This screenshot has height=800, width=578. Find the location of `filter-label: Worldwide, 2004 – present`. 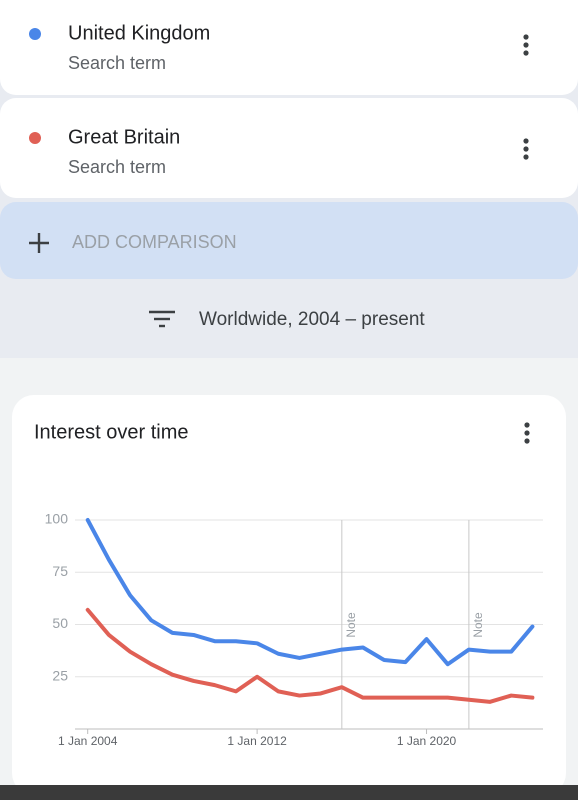

filter-label: Worldwide, 2004 – present is located at coordinates (312, 319).